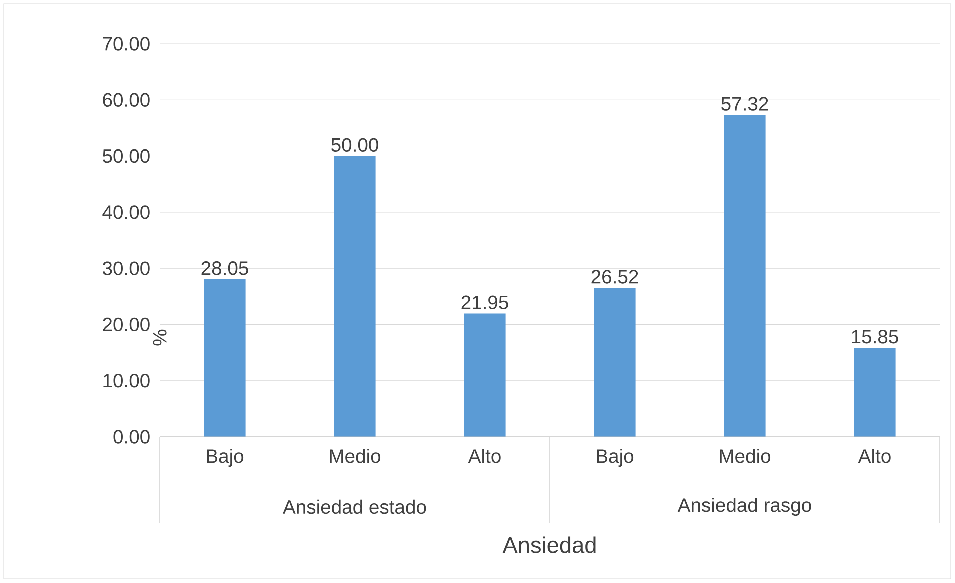 The width and height of the screenshot is (955, 583). I want to click on data-label: 57.32, so click(745, 104).